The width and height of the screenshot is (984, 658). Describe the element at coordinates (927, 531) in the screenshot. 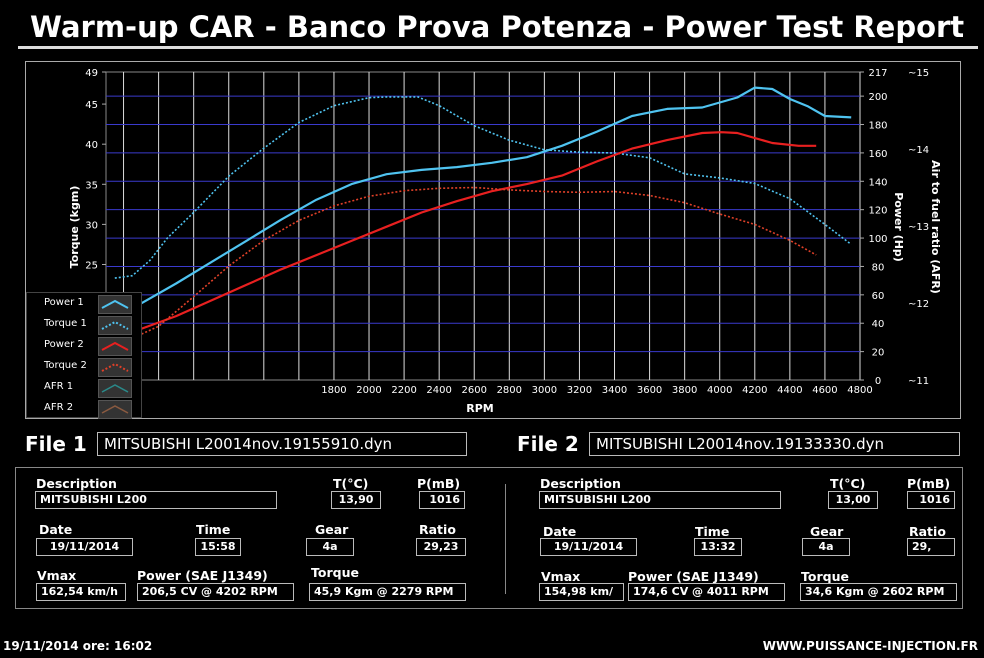

I see `ratio-label: Ratio` at that location.